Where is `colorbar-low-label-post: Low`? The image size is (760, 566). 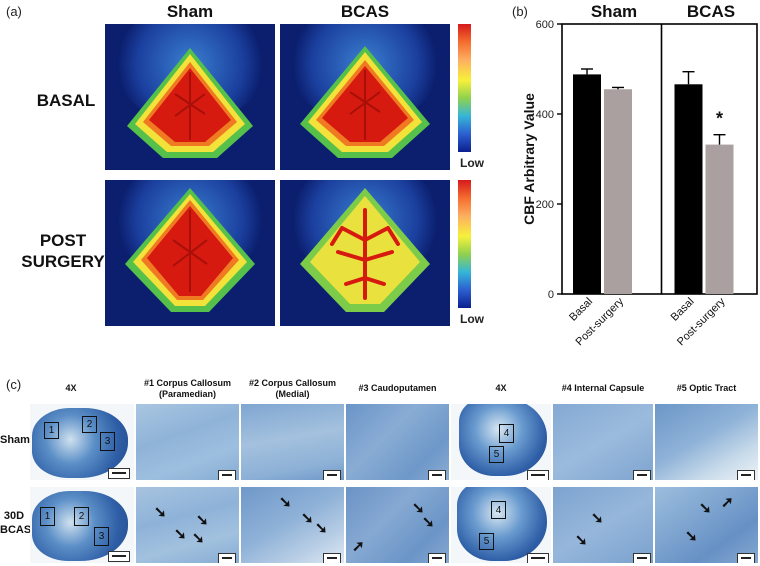
colorbar-low-label-post: Low is located at coordinates (472, 319).